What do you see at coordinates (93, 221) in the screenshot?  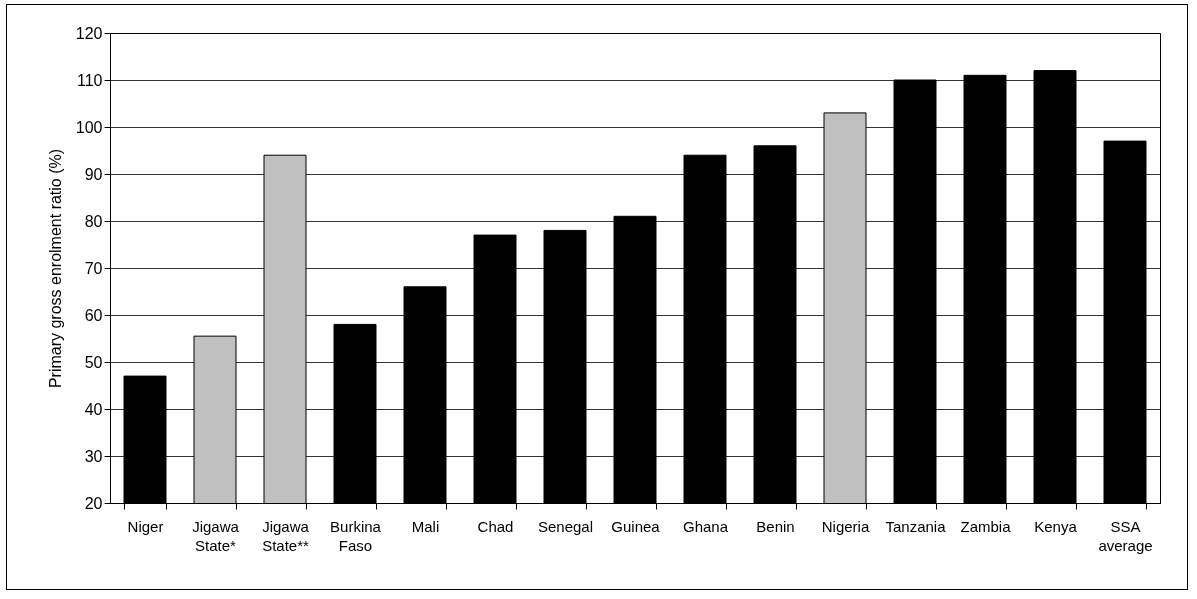 I see `y-tick-label: 80` at bounding box center [93, 221].